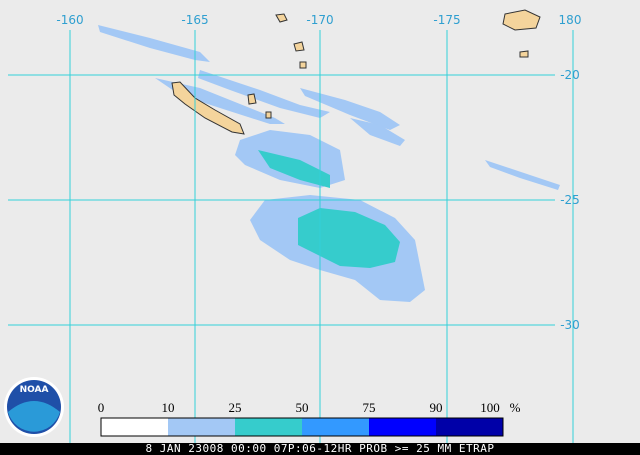 This screenshot has width=640, height=455. Describe the element at coordinates (194, 20) in the screenshot. I see `longitude-label: -165` at that location.